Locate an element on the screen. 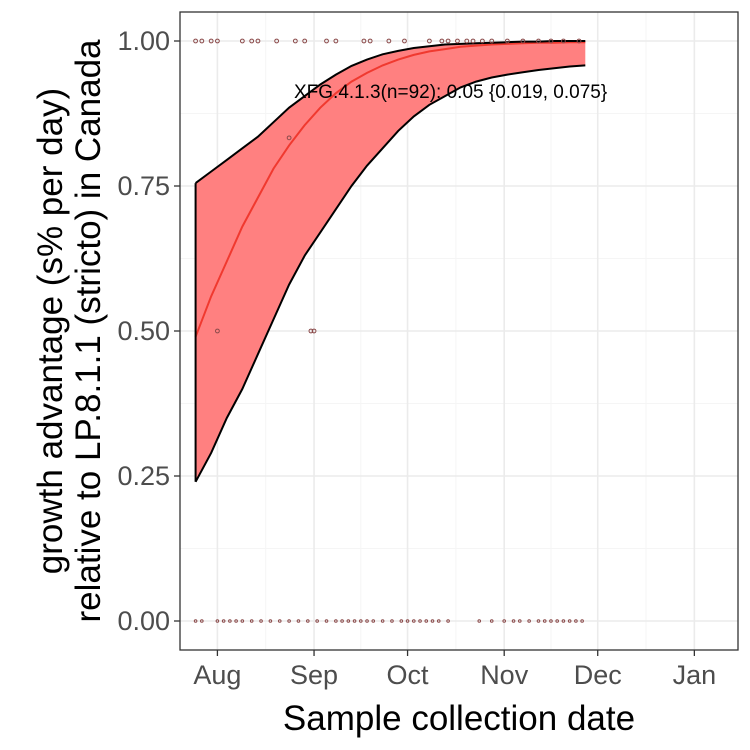  y-tick-label: 0.00 is located at coordinates (143, 621).